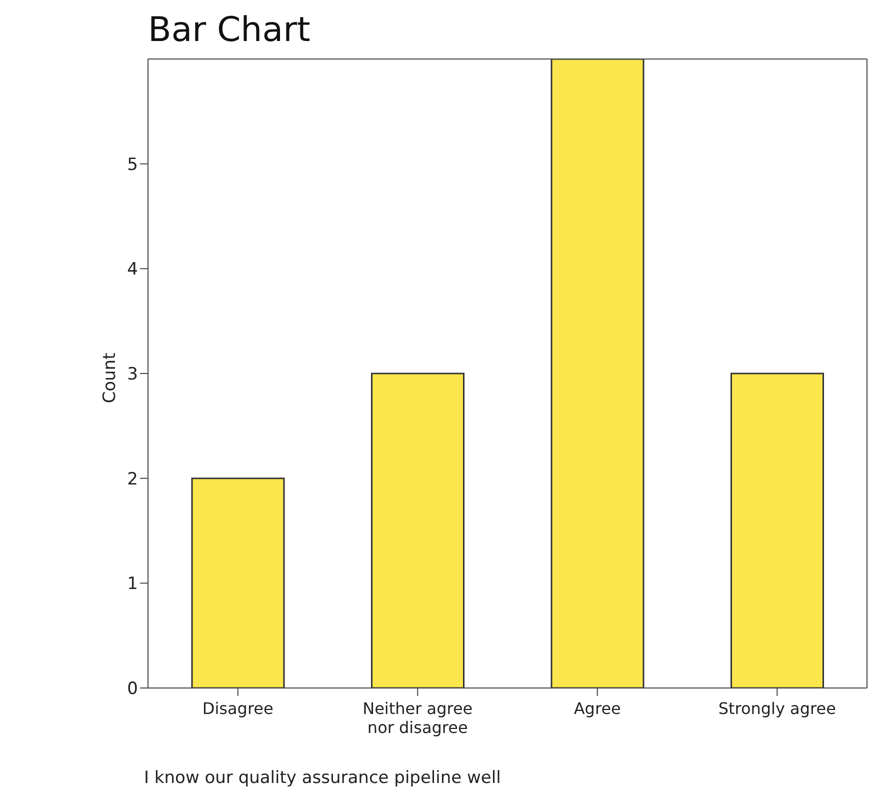 The width and height of the screenshot is (880, 800). What do you see at coordinates (132, 689) in the screenshot?
I see `y-tick-label: 0` at bounding box center [132, 689].